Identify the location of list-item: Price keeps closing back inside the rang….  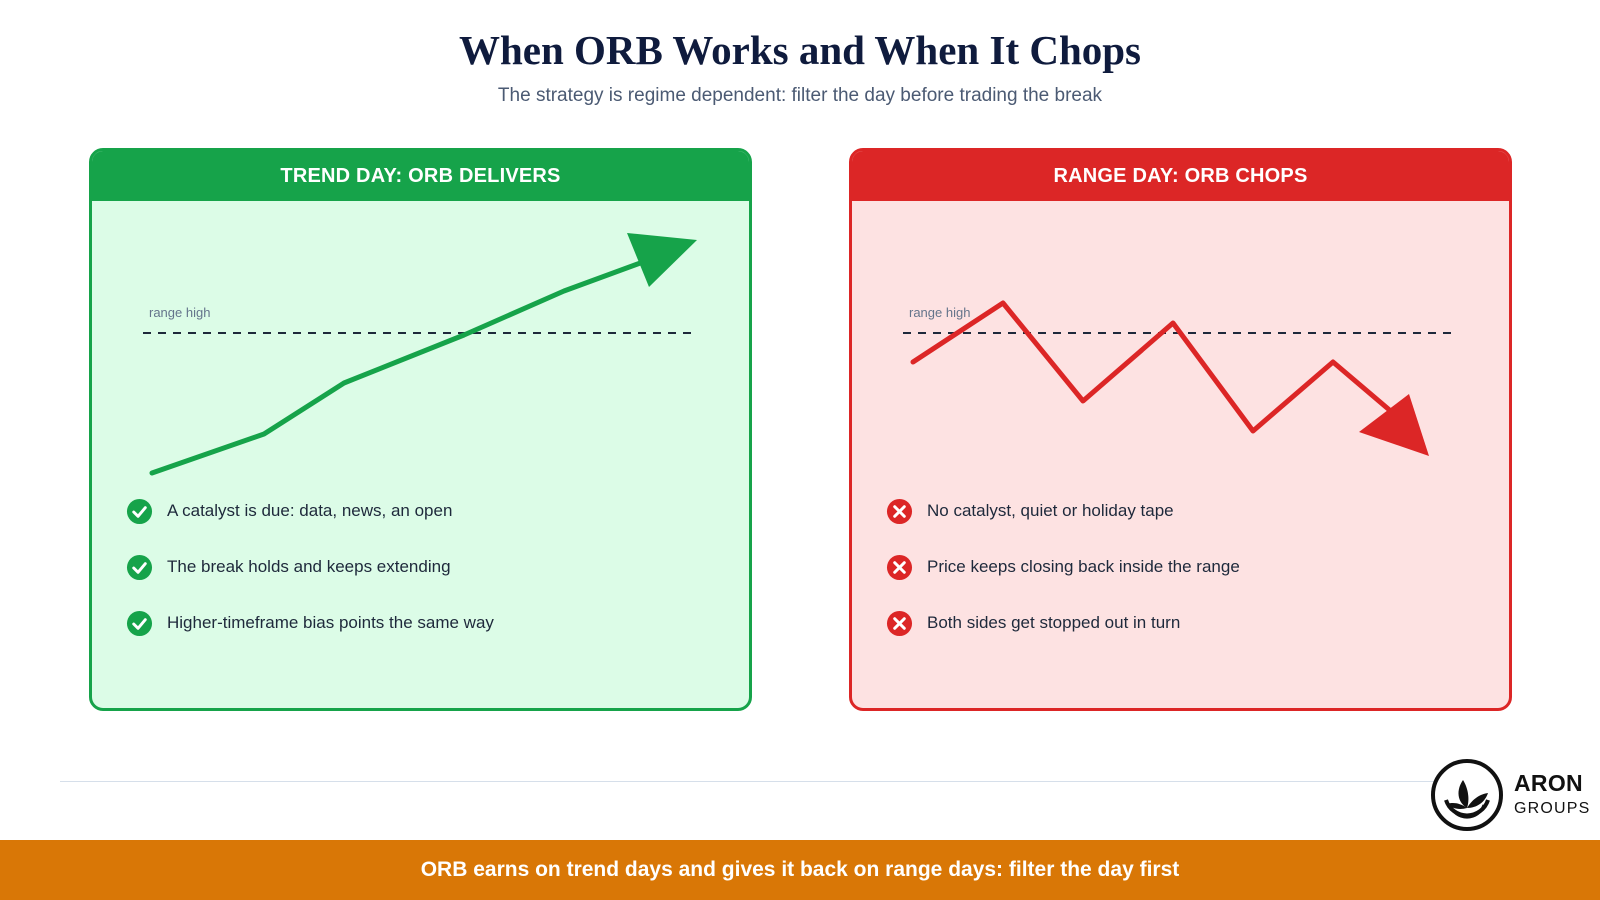
(1063, 567).